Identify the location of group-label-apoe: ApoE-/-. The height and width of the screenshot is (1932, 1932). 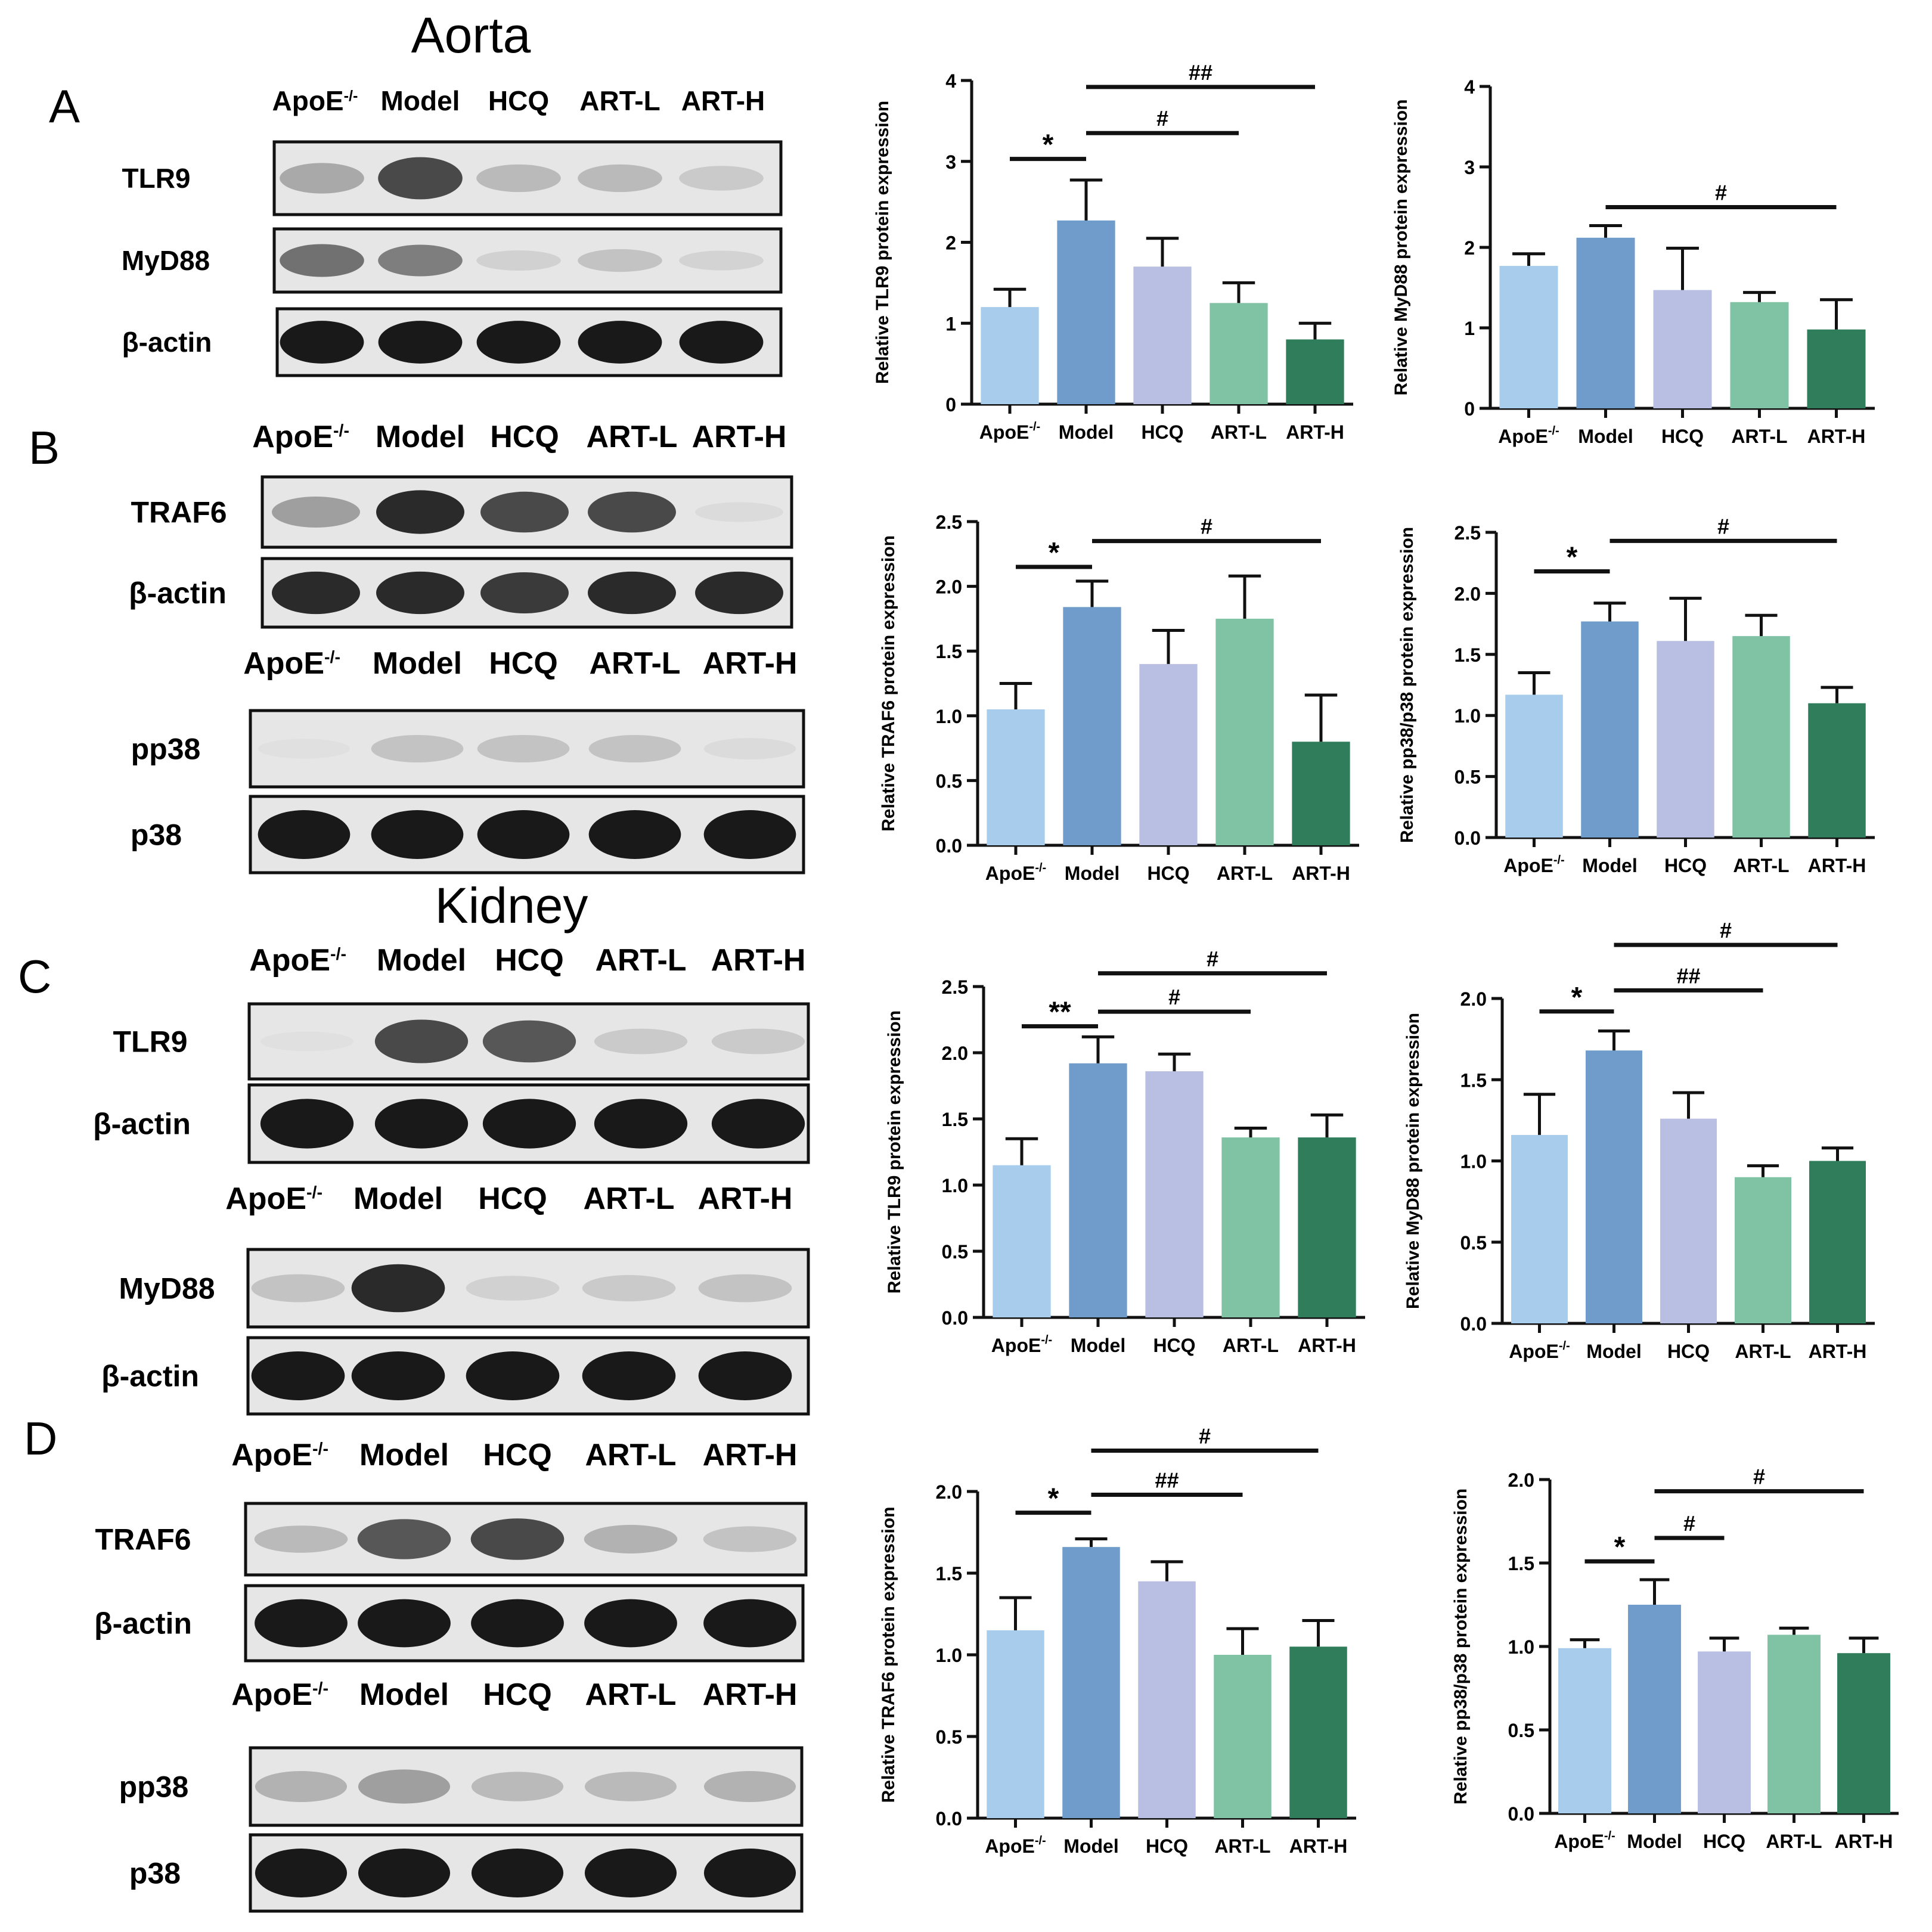
(279, 1694).